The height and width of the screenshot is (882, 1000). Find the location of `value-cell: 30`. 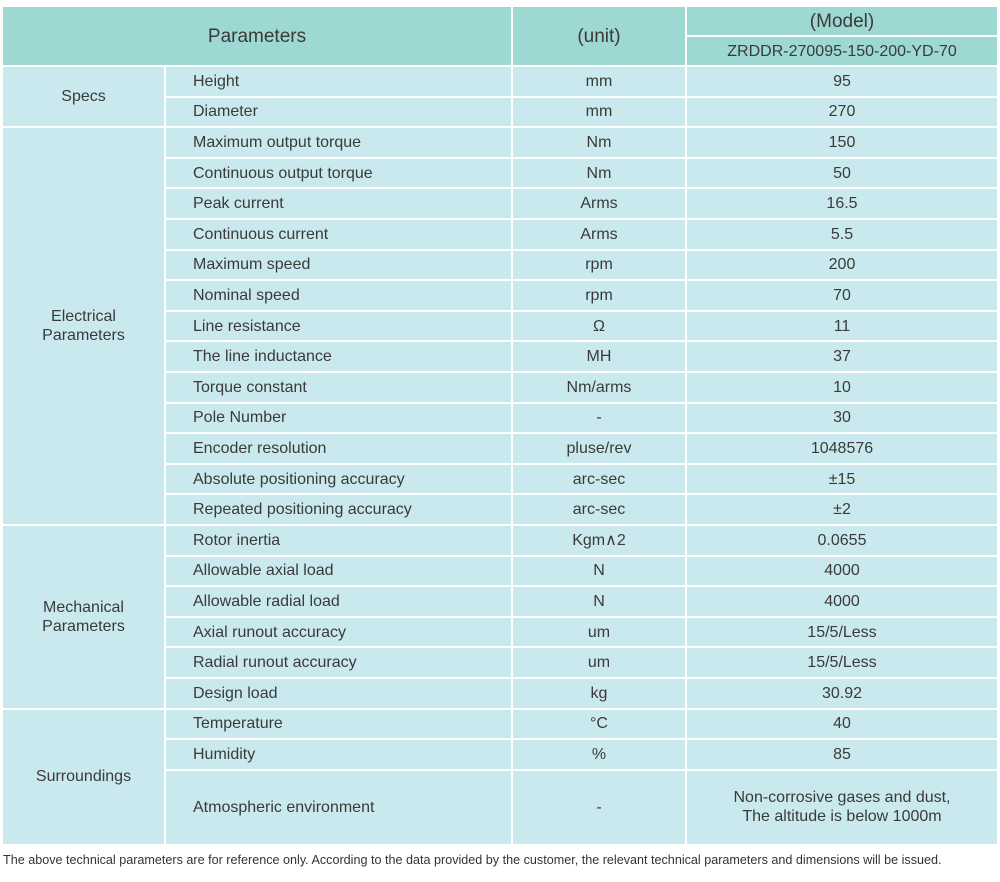

value-cell: 30 is located at coordinates (842, 418).